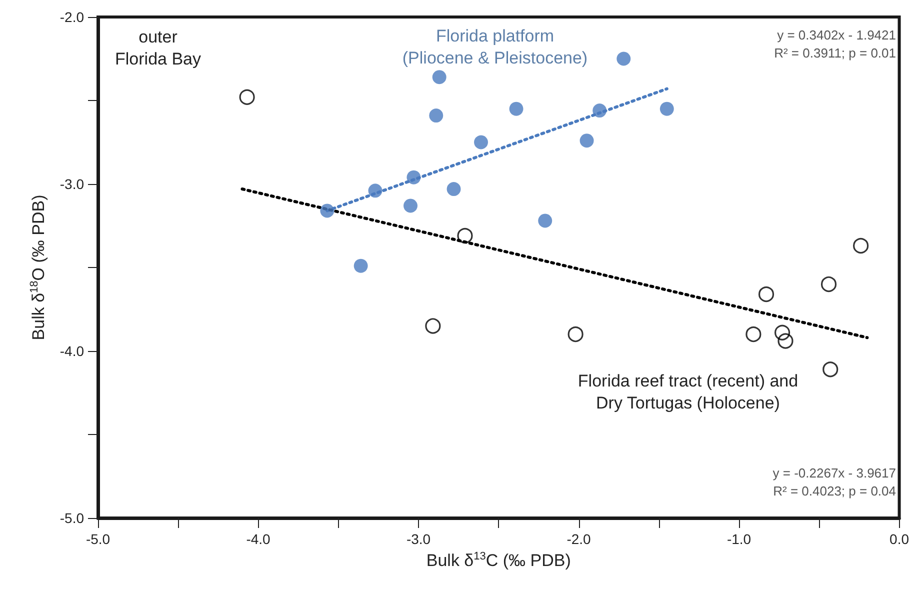 This screenshot has width=912, height=589. Describe the element at coordinates (418, 539) in the screenshot. I see `x-tick-label: -3.0` at that location.